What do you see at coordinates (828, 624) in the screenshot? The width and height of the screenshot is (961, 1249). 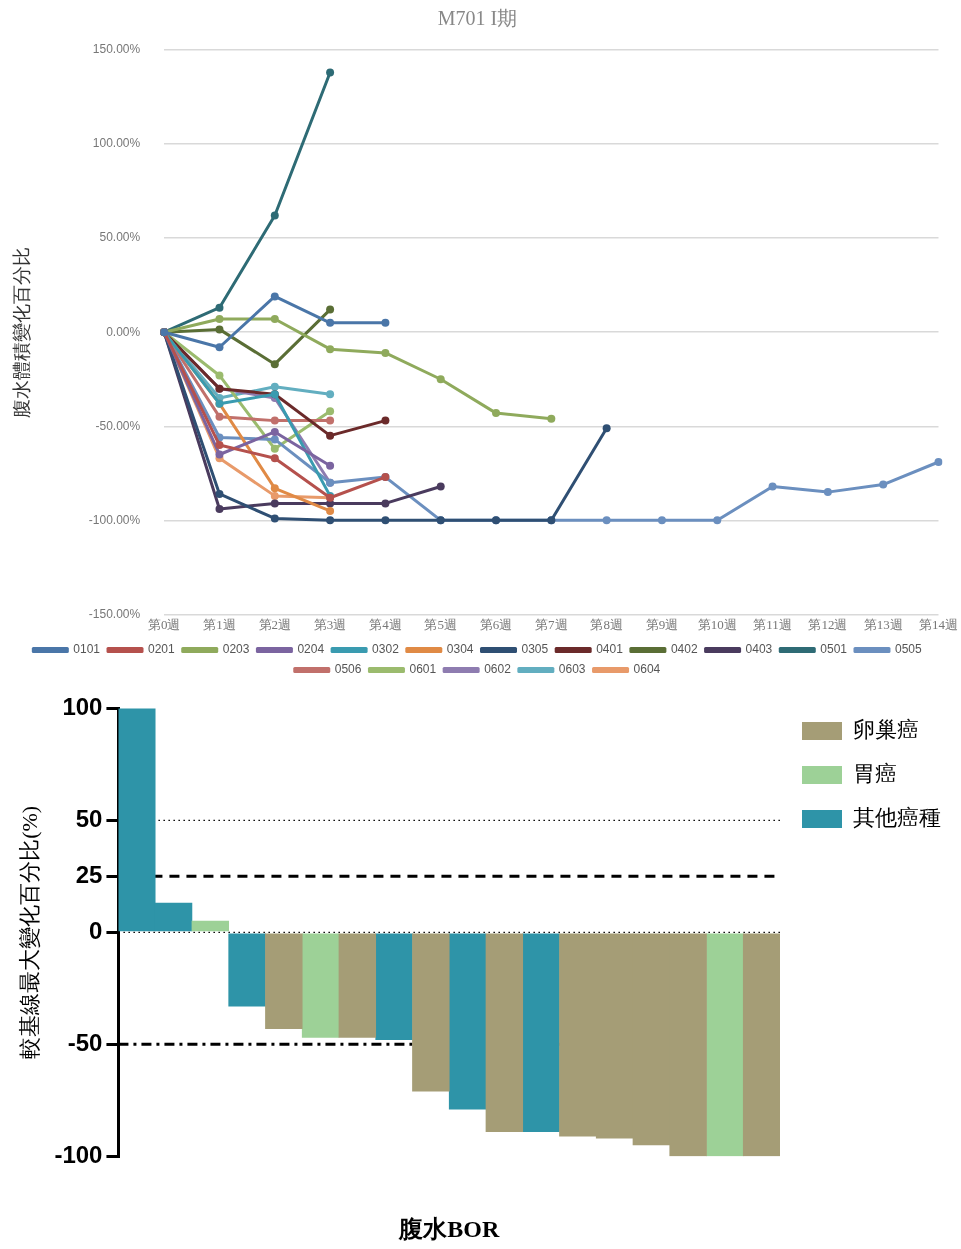 I see `x-tick-label: 第12週` at bounding box center [828, 624].